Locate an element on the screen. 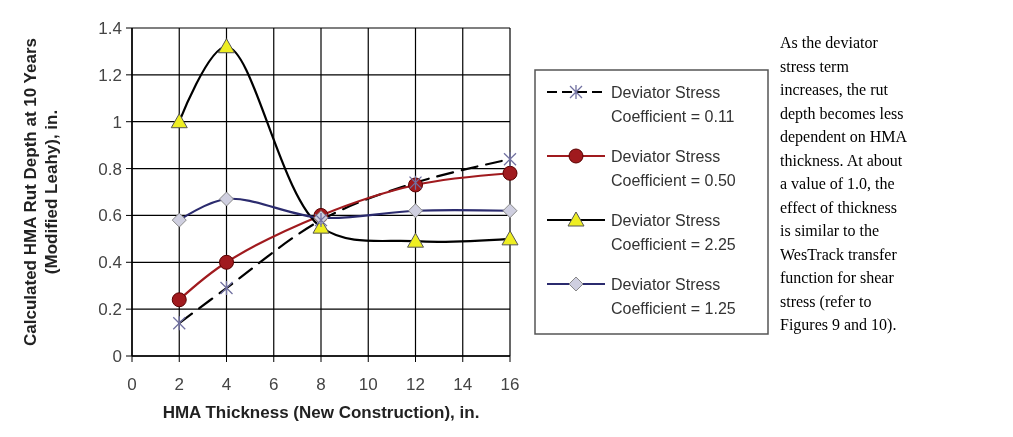 The width and height of the screenshot is (1013, 437). x-tick-label: 10 is located at coordinates (368, 384).